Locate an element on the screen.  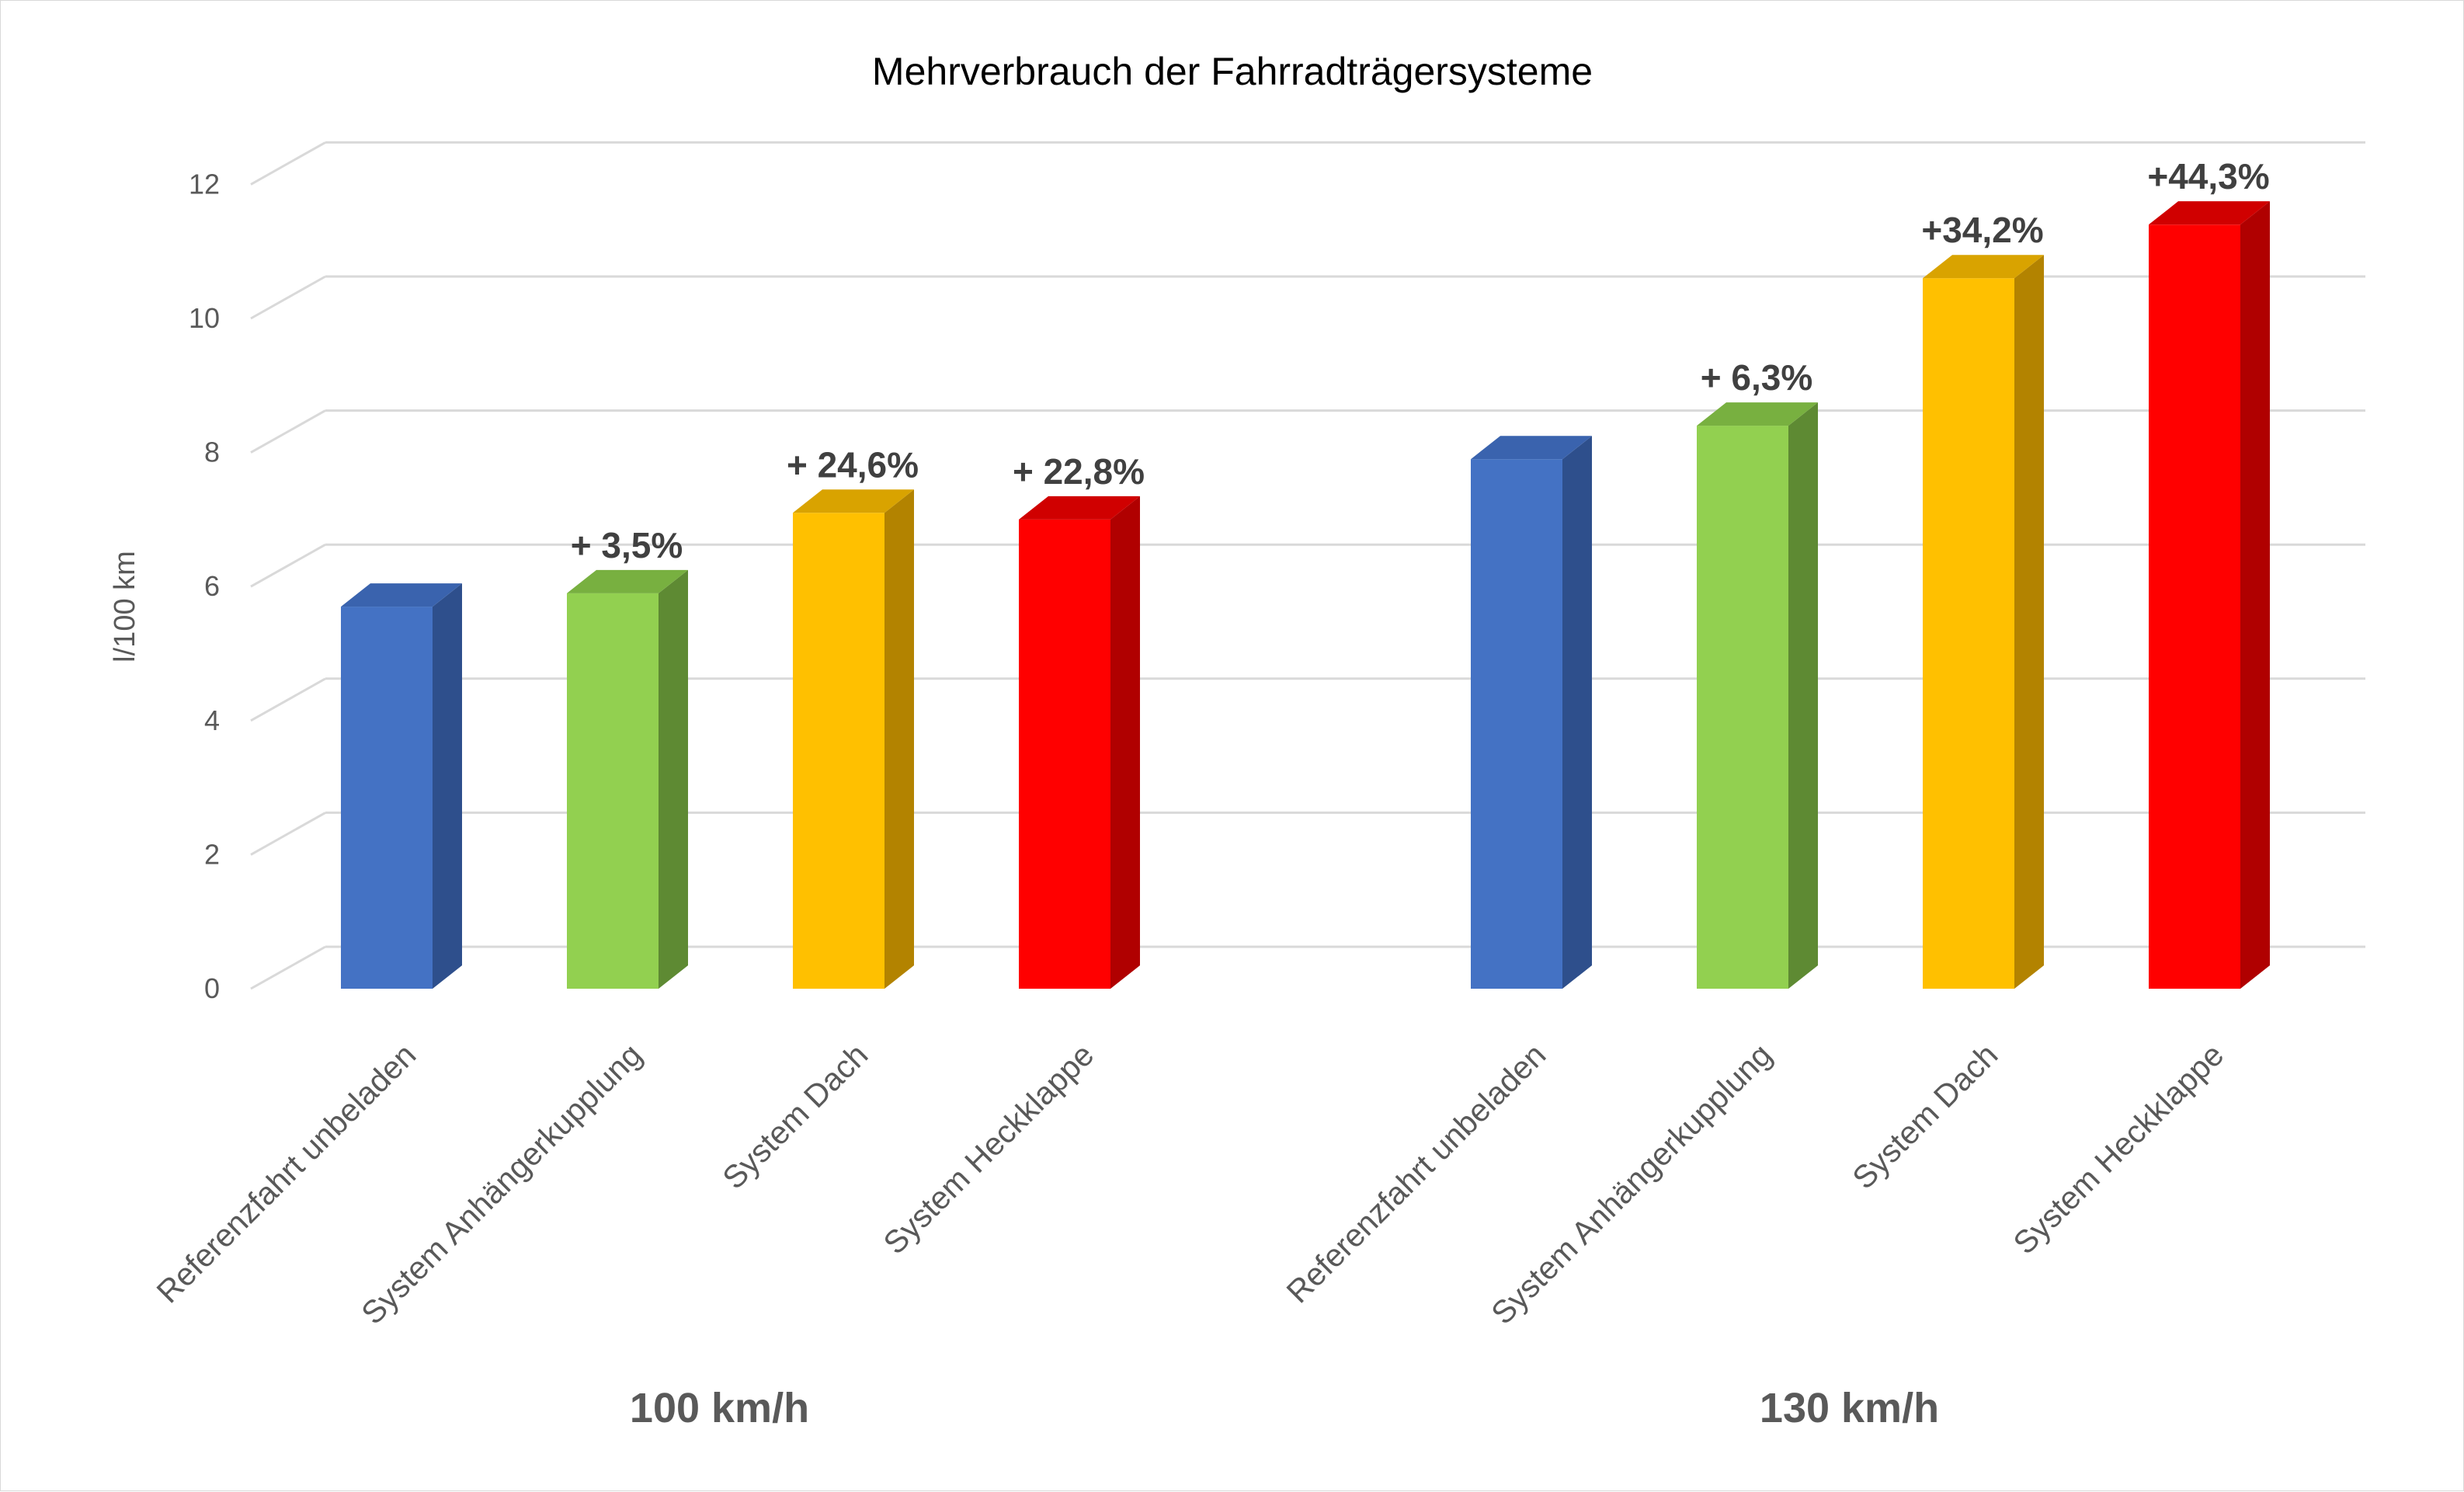
data-label: + 6,3% is located at coordinates (1757, 377).